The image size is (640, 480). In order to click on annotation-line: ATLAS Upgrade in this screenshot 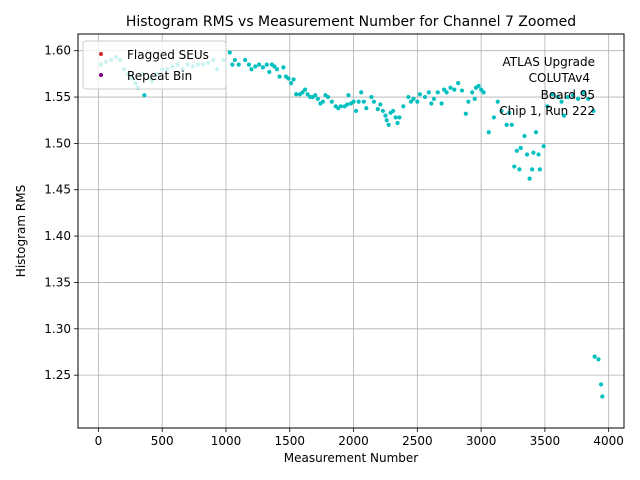, I will do `click(548, 62)`.